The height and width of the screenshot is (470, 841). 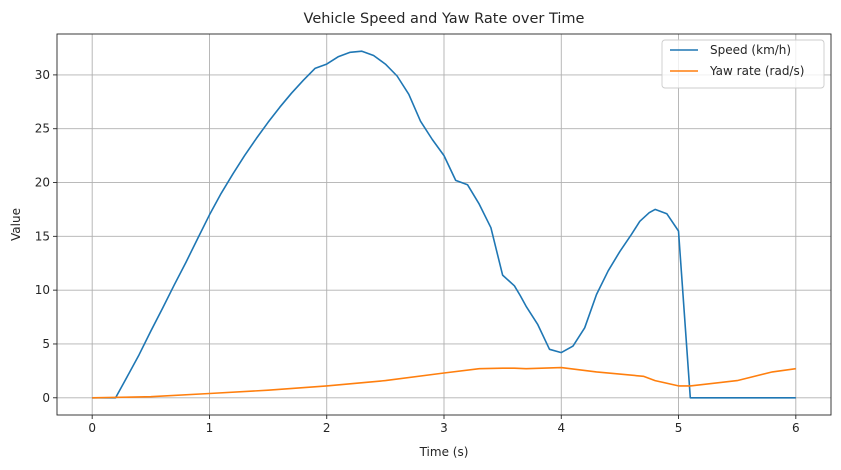 What do you see at coordinates (42, 183) in the screenshot?
I see `y-tick-label: 20` at bounding box center [42, 183].